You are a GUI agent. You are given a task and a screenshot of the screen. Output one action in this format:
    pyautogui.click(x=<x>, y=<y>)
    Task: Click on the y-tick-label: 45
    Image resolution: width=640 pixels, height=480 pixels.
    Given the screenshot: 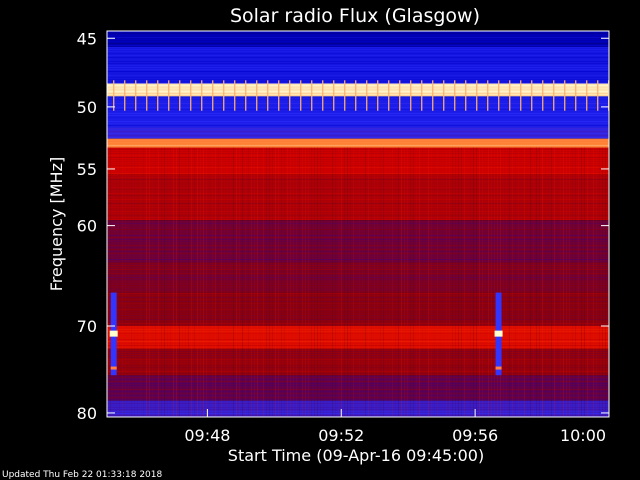 What is the action you would take?
    pyautogui.click(x=87, y=38)
    